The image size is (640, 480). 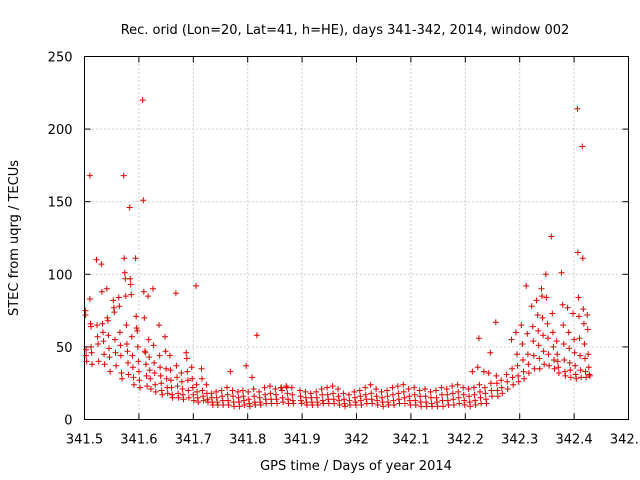 I want to click on x-tick-label: 342.1, so click(x=410, y=440).